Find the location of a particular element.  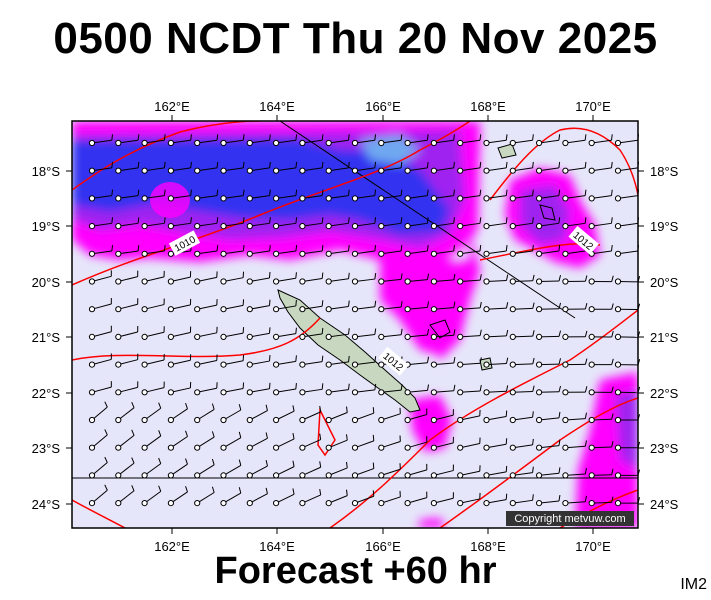

latitude-labels-right: 18°S 19°S 20°S 21°S 22°S 23°S 24°S is located at coordinates (664, 338).